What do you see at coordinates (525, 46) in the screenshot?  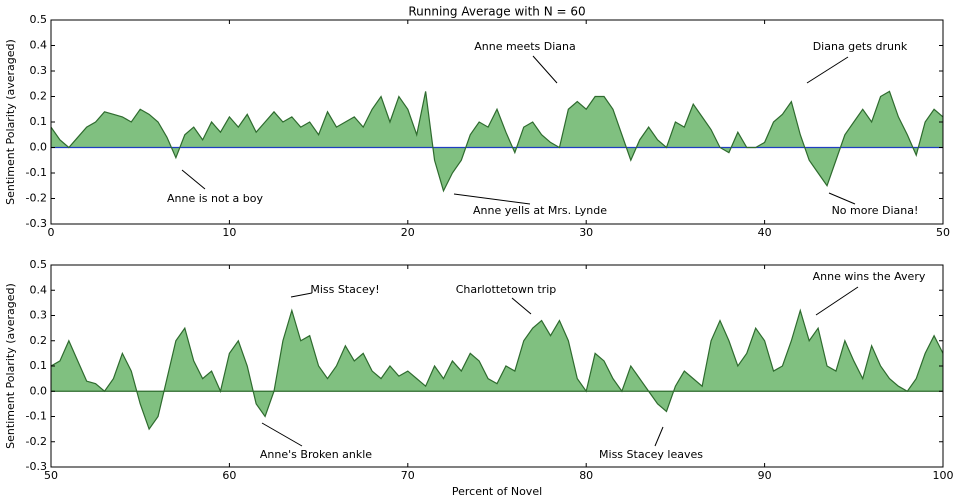 I see `annotation: Anne meets Diana` at bounding box center [525, 46].